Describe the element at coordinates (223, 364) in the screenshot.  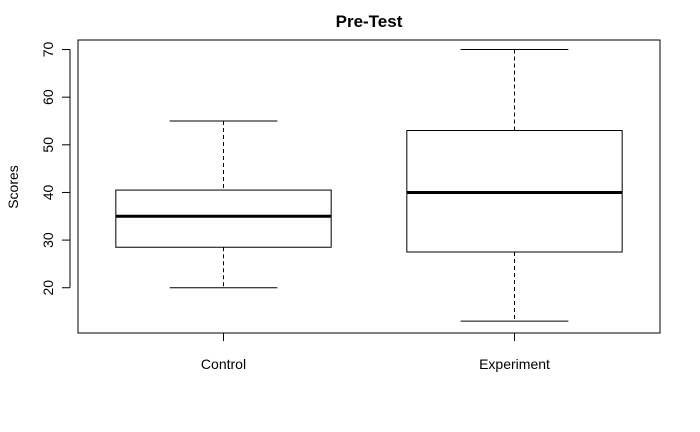
I see `x-tick-label: Control` at that location.